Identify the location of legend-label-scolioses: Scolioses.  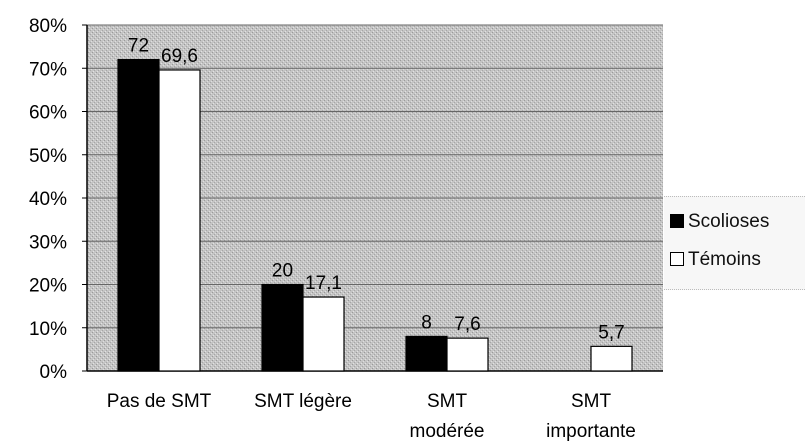
(729, 221).